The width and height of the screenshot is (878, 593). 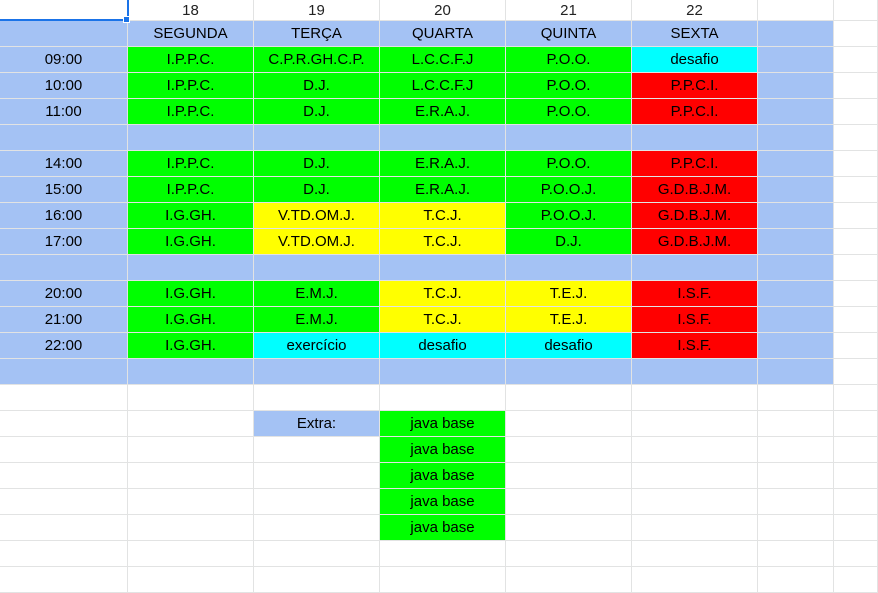 What do you see at coordinates (64, 294) in the screenshot?
I see `time-label: 20:00` at bounding box center [64, 294].